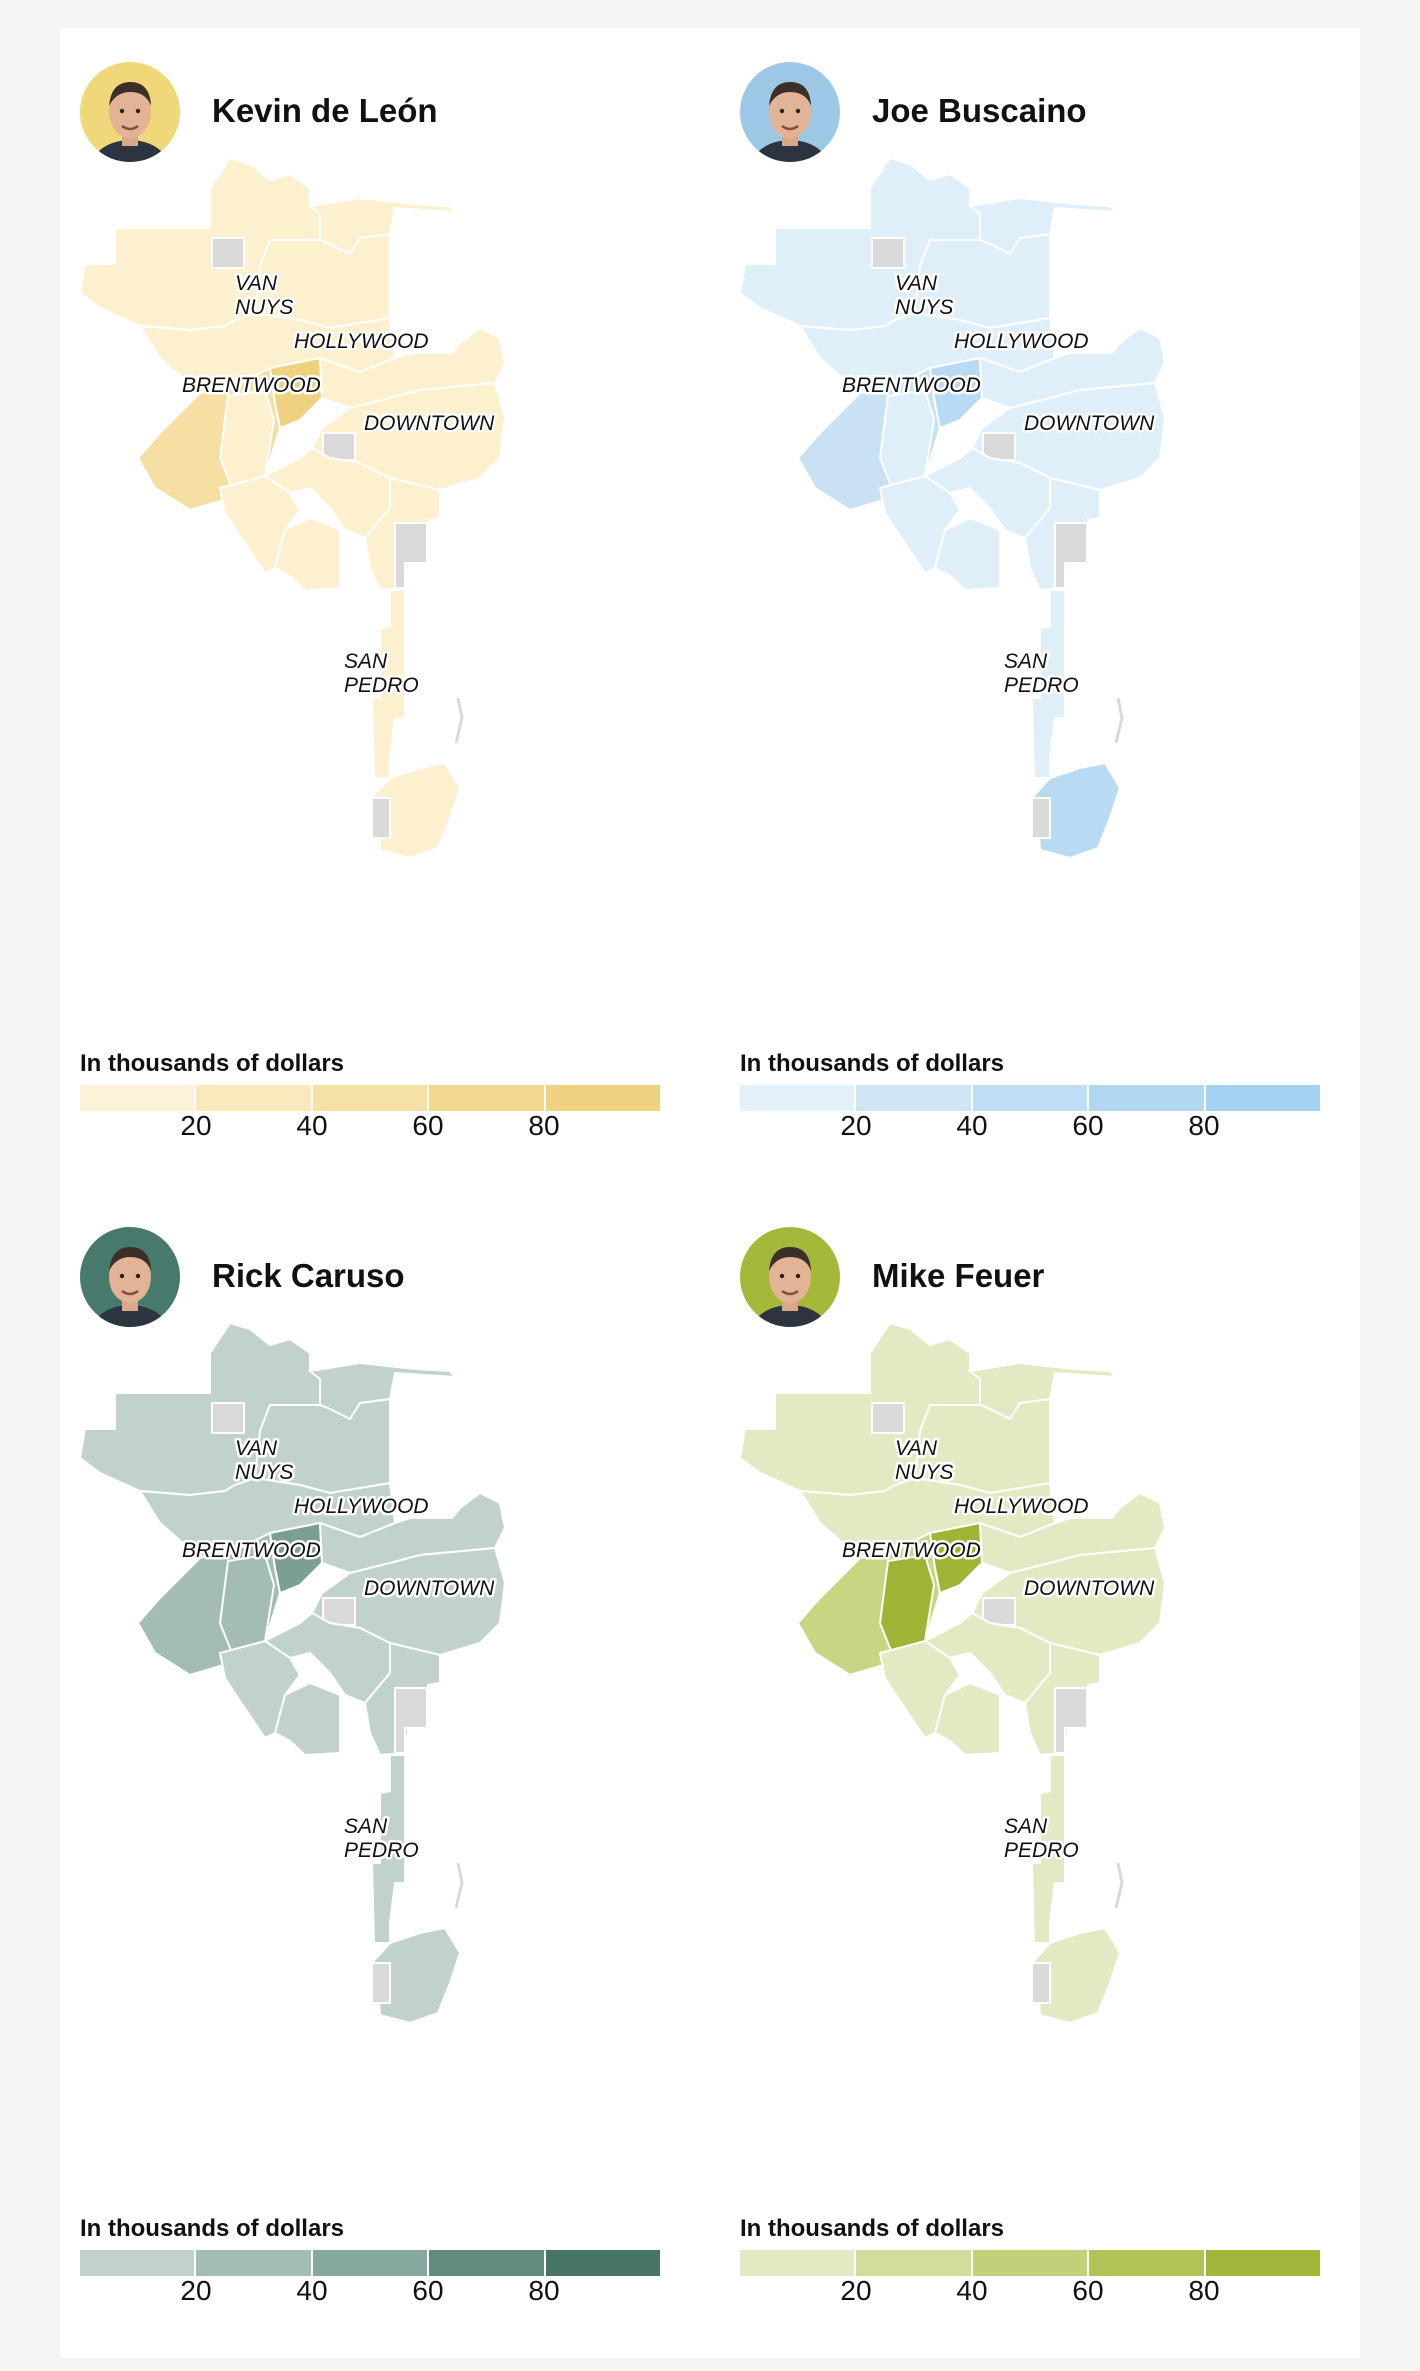  I want to click on candidate-name: Rick Caruso, so click(308, 1275).